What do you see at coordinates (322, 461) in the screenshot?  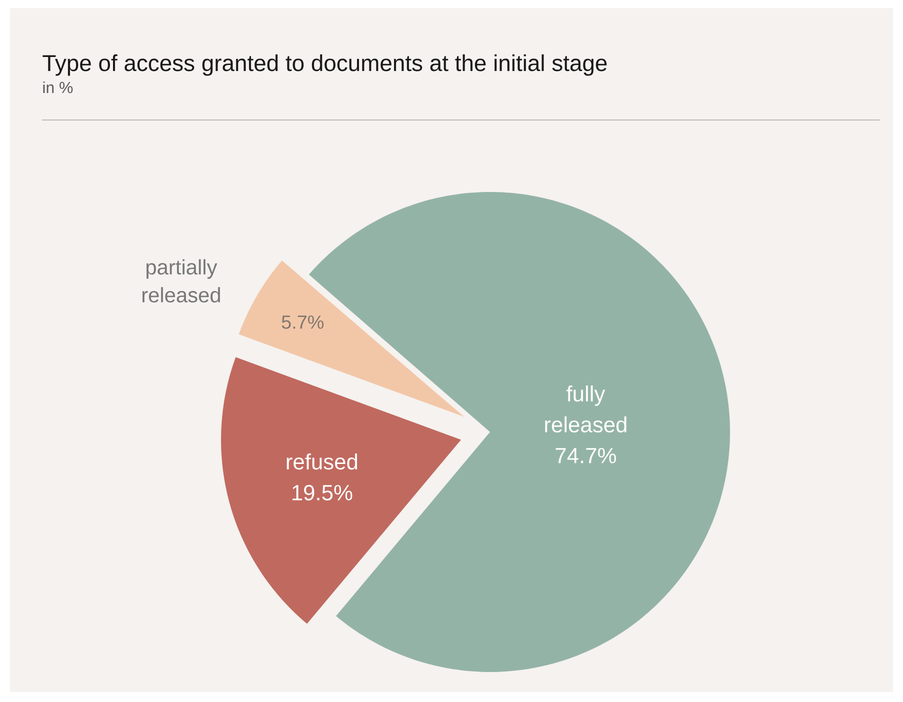 I see `slice-label: refused` at bounding box center [322, 461].